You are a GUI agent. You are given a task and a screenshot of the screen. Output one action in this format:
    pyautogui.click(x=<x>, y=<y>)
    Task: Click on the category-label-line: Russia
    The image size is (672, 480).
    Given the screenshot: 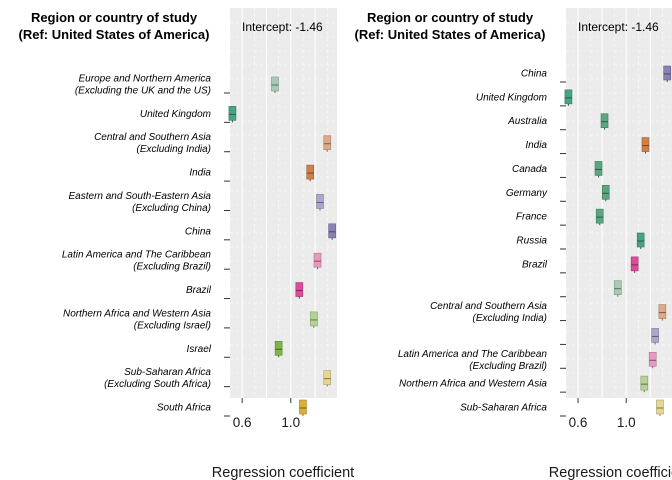 What is the action you would take?
    pyautogui.click(x=531, y=241)
    